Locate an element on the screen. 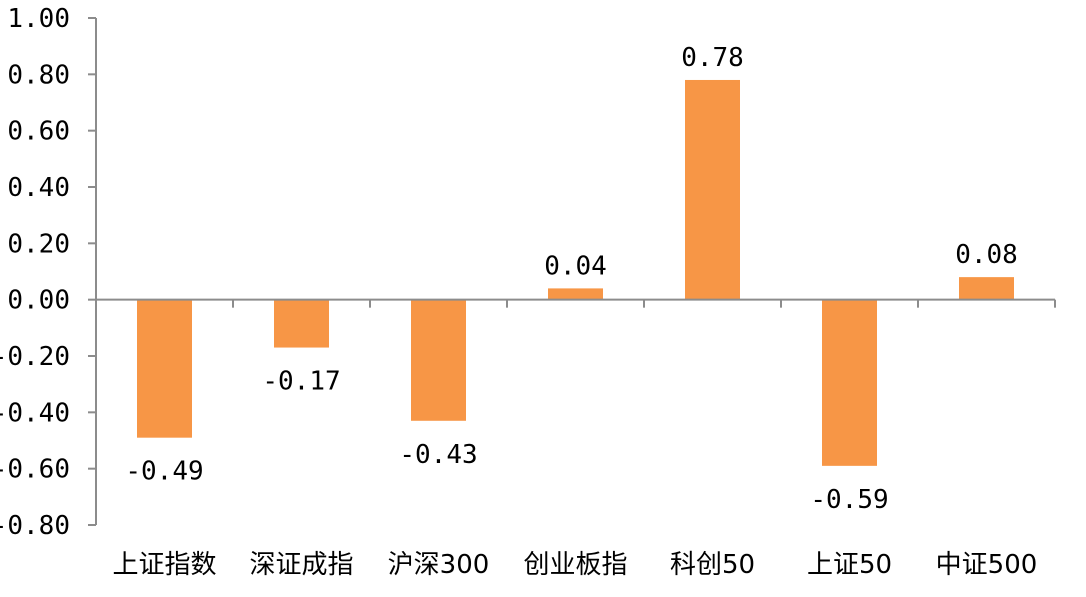  y-tick-label: 0.20 is located at coordinates (38, 244).